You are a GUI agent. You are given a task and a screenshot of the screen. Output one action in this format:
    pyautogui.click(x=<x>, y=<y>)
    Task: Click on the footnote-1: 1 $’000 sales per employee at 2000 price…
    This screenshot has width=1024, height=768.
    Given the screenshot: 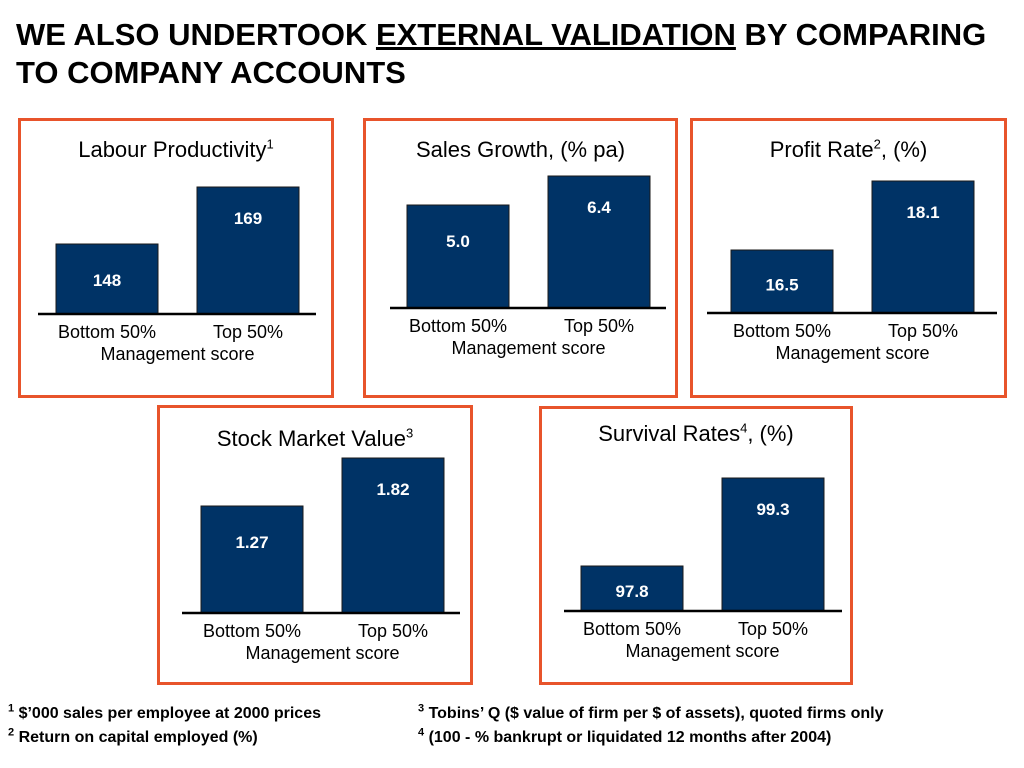 What is the action you would take?
    pyautogui.click(x=164, y=714)
    